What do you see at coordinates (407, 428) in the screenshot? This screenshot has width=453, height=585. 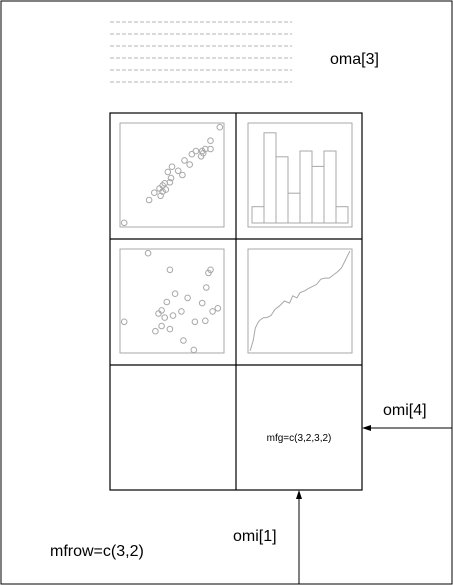 I see `omi-right-arrow` at bounding box center [407, 428].